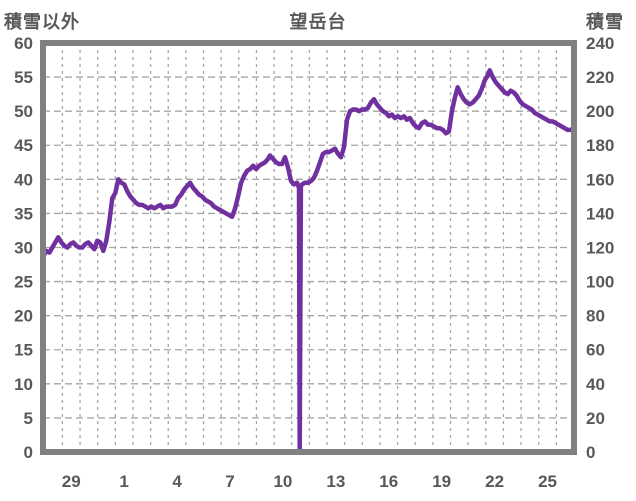  Describe the element at coordinates (388, 481) in the screenshot. I see `x-axis-tick: 16` at that location.